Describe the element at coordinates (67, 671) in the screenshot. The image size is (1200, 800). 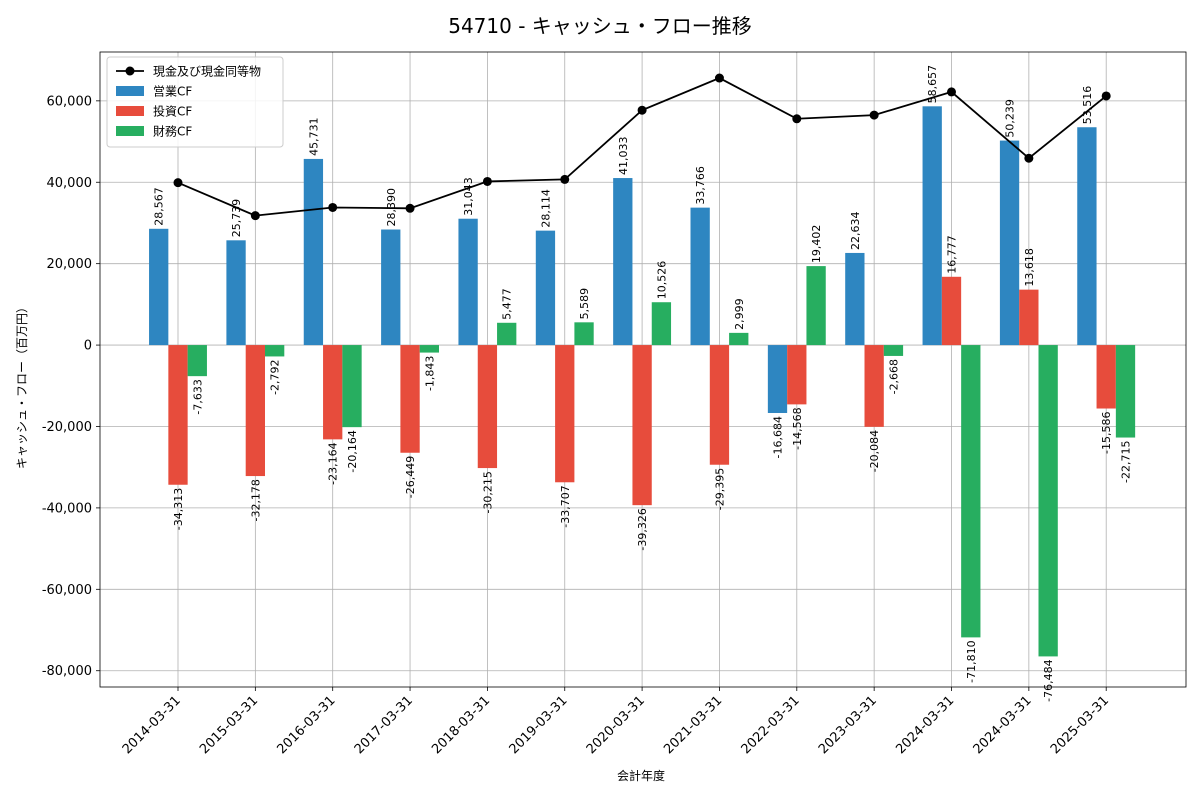
I see `y-tick-label: -80,000` at that location.